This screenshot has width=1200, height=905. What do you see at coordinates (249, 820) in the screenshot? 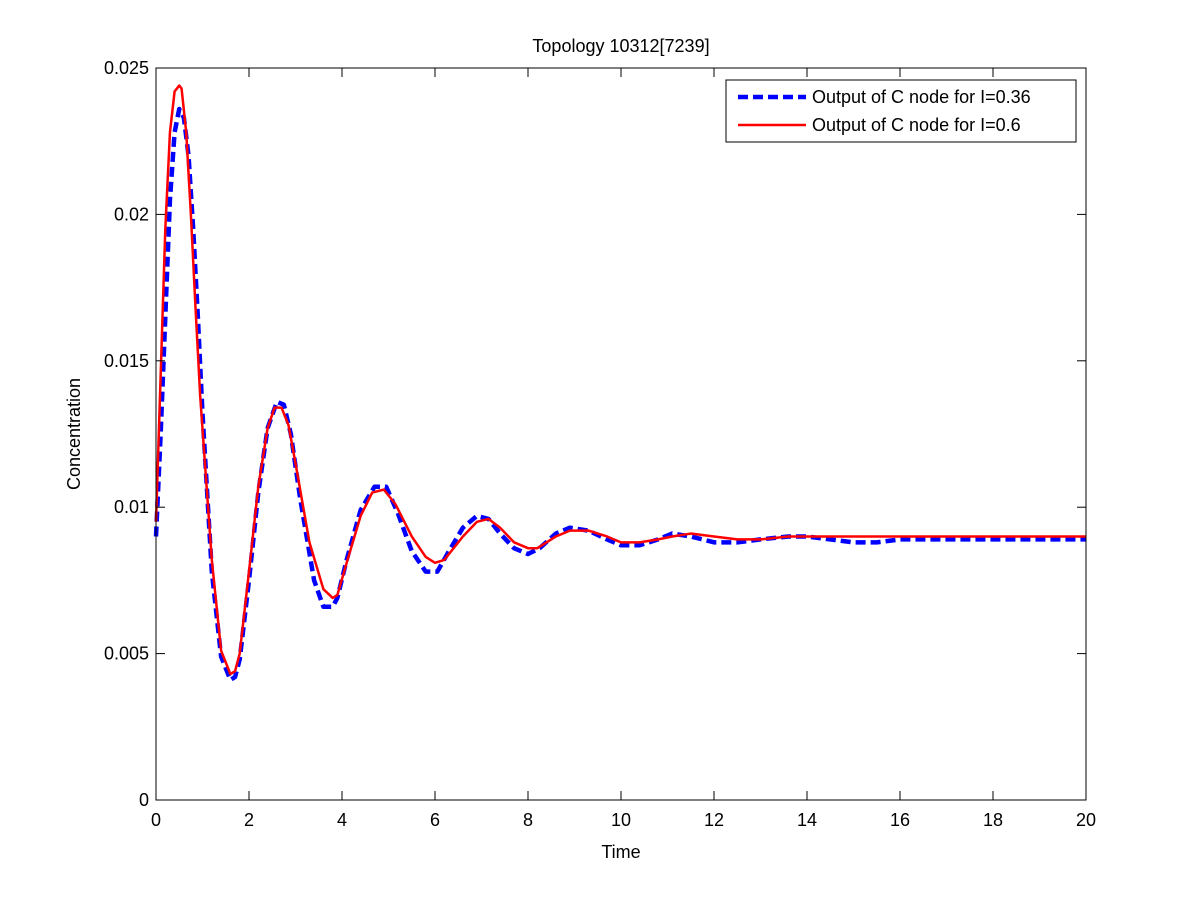
I see `x-tick-label: 2` at bounding box center [249, 820].